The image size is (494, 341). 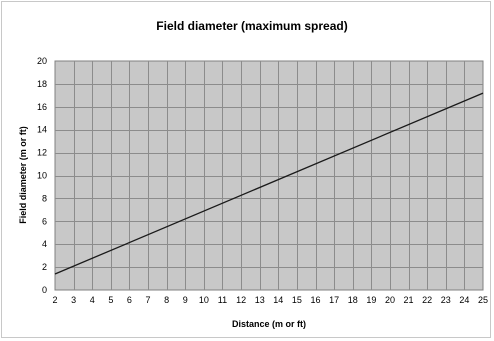 What do you see at coordinates (204, 300) in the screenshot?
I see `x-tick-label: 10` at bounding box center [204, 300].